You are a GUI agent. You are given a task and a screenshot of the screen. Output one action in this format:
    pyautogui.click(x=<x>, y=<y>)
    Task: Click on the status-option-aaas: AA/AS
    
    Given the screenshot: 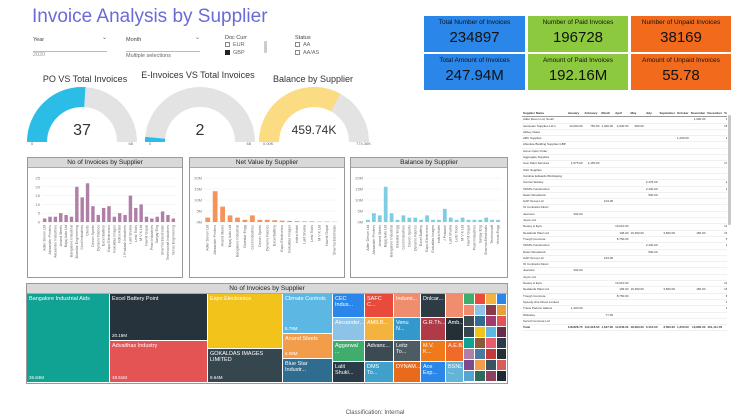 What is the action you would take?
    pyautogui.click(x=320, y=53)
    